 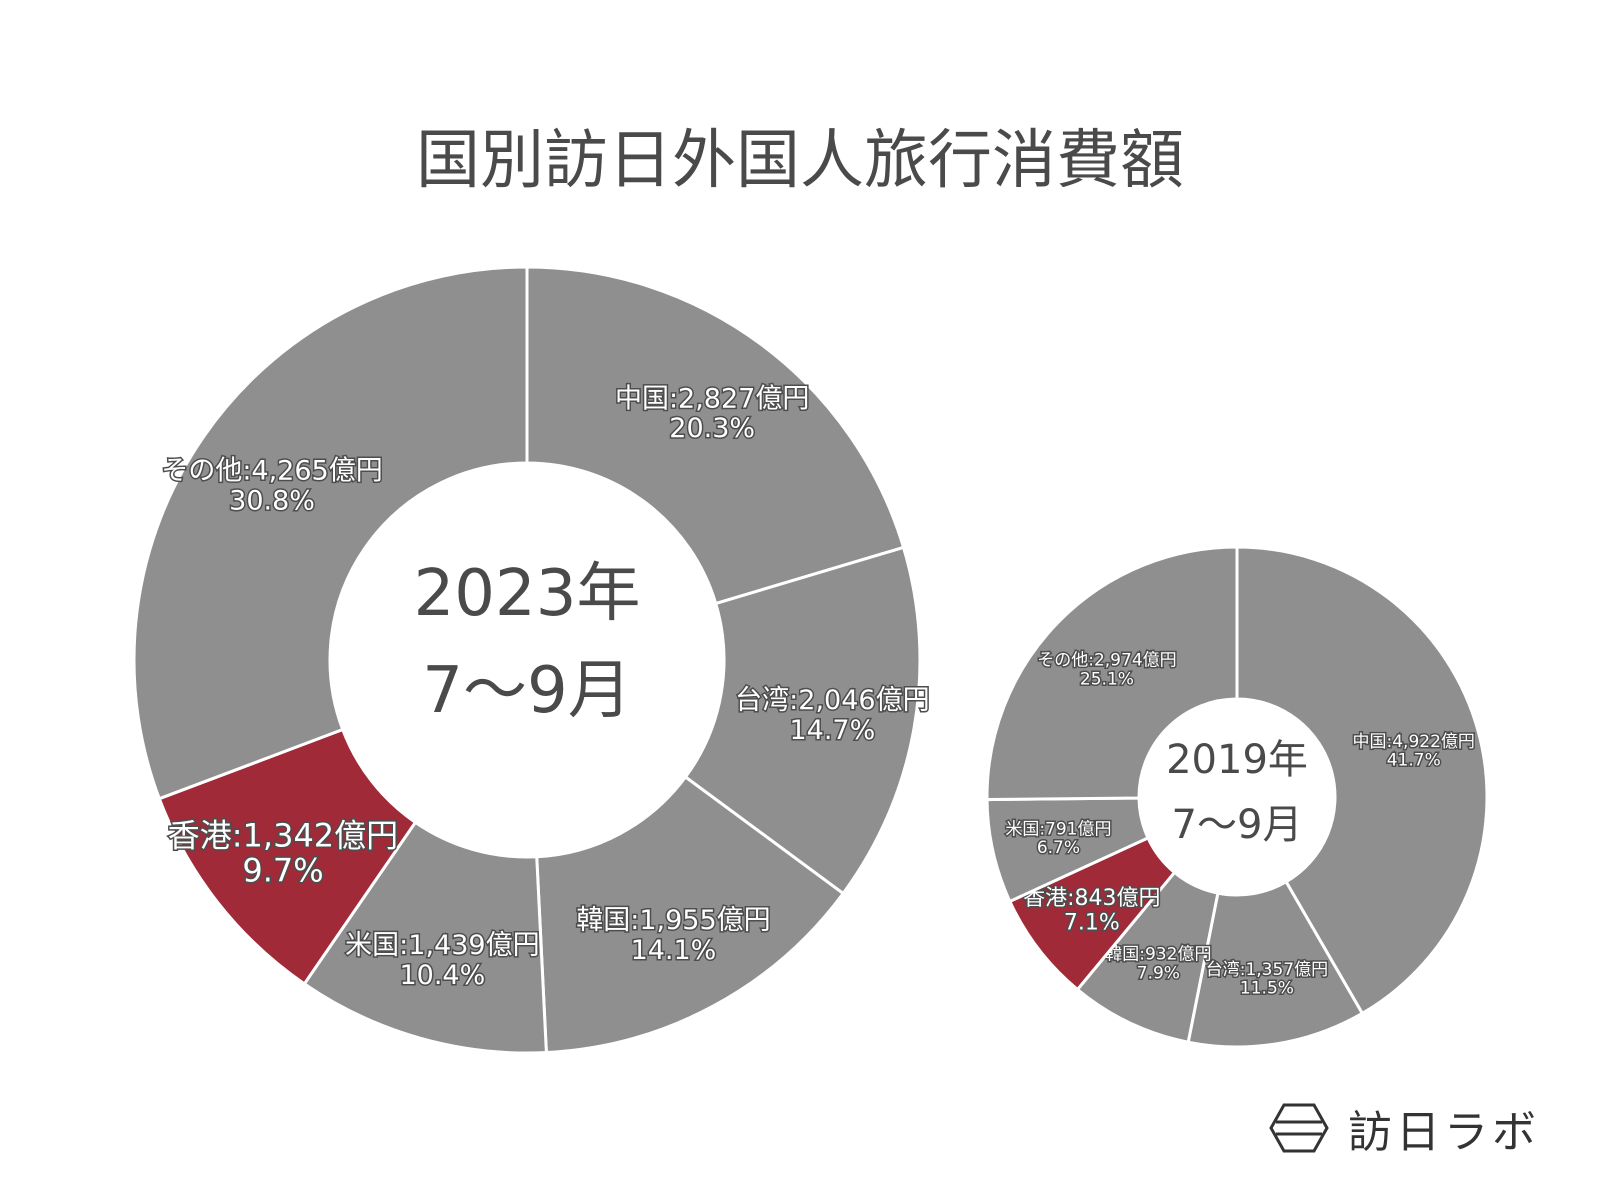 I want to click on brand-logo: 訪日ラボ, so click(x=1404, y=1128).